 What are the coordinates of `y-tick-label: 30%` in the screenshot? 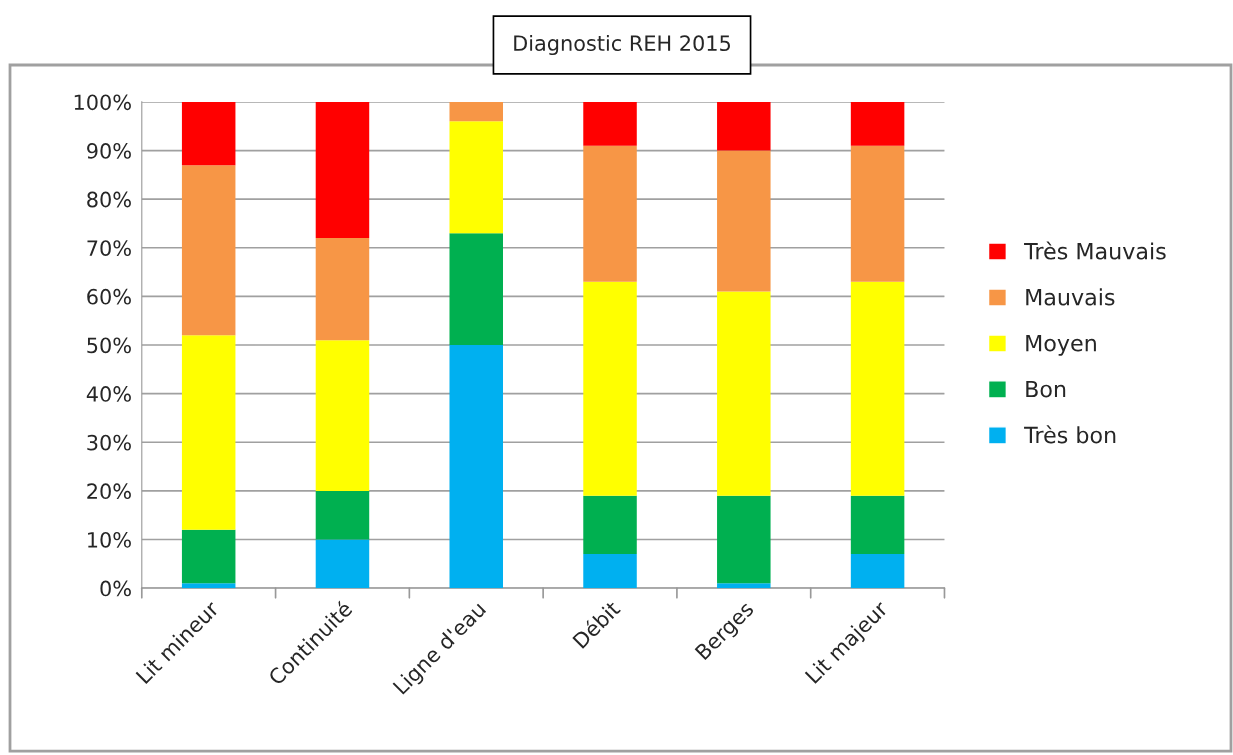 It's located at (109, 442).